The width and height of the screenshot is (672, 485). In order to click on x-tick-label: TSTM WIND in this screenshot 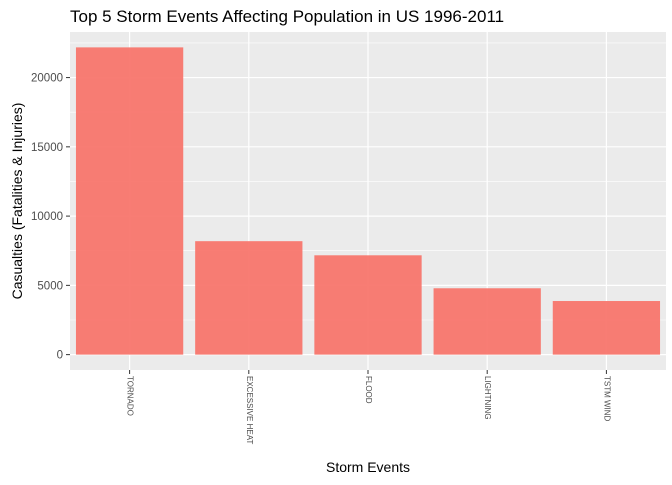, I will do `click(606, 399)`.